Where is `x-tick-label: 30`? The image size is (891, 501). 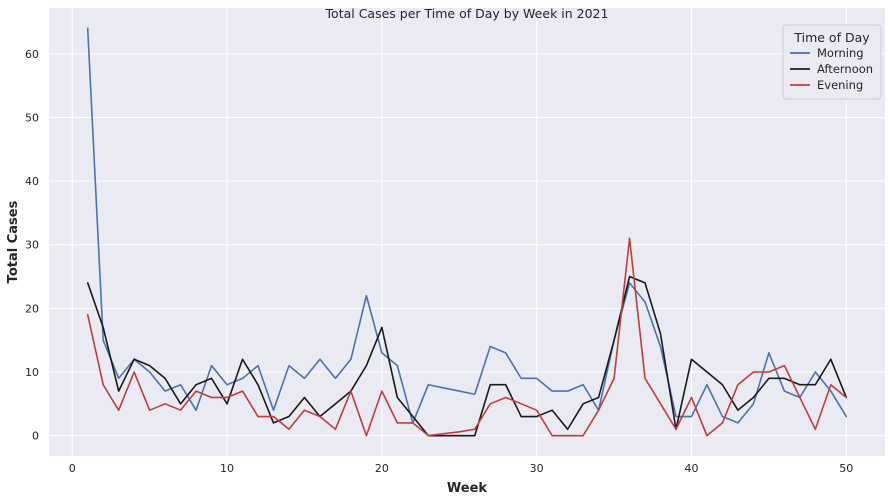
x-tick-label: 30 is located at coordinates (537, 468).